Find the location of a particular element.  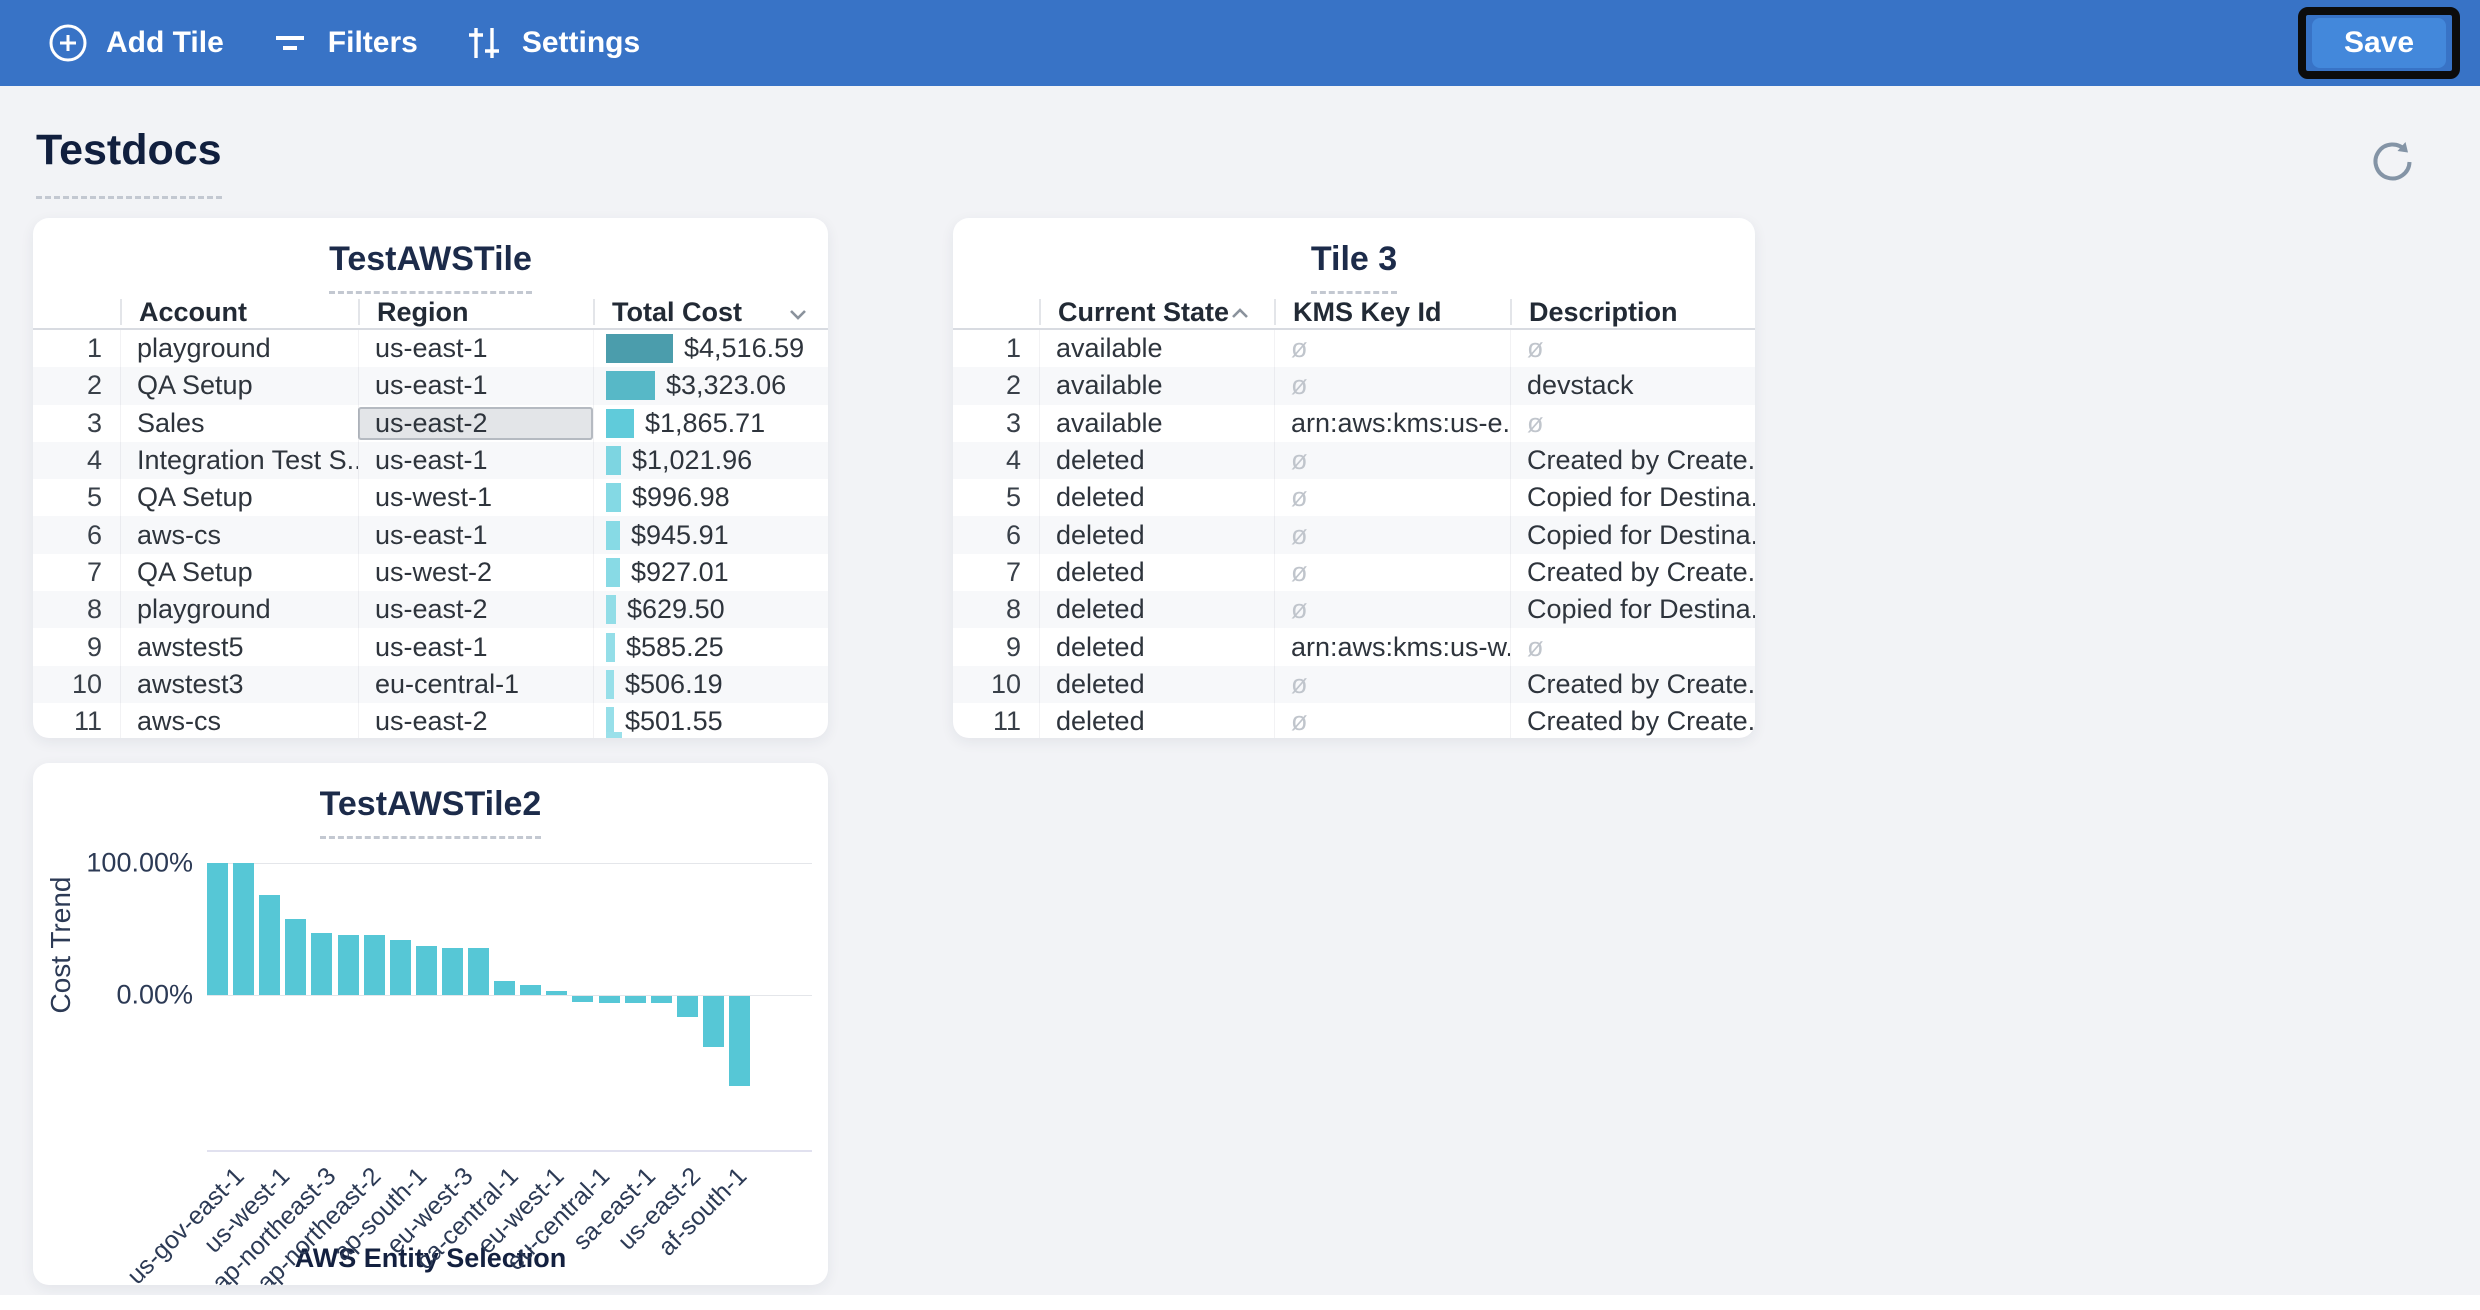

filters-button: Filters is located at coordinates (343, 43).